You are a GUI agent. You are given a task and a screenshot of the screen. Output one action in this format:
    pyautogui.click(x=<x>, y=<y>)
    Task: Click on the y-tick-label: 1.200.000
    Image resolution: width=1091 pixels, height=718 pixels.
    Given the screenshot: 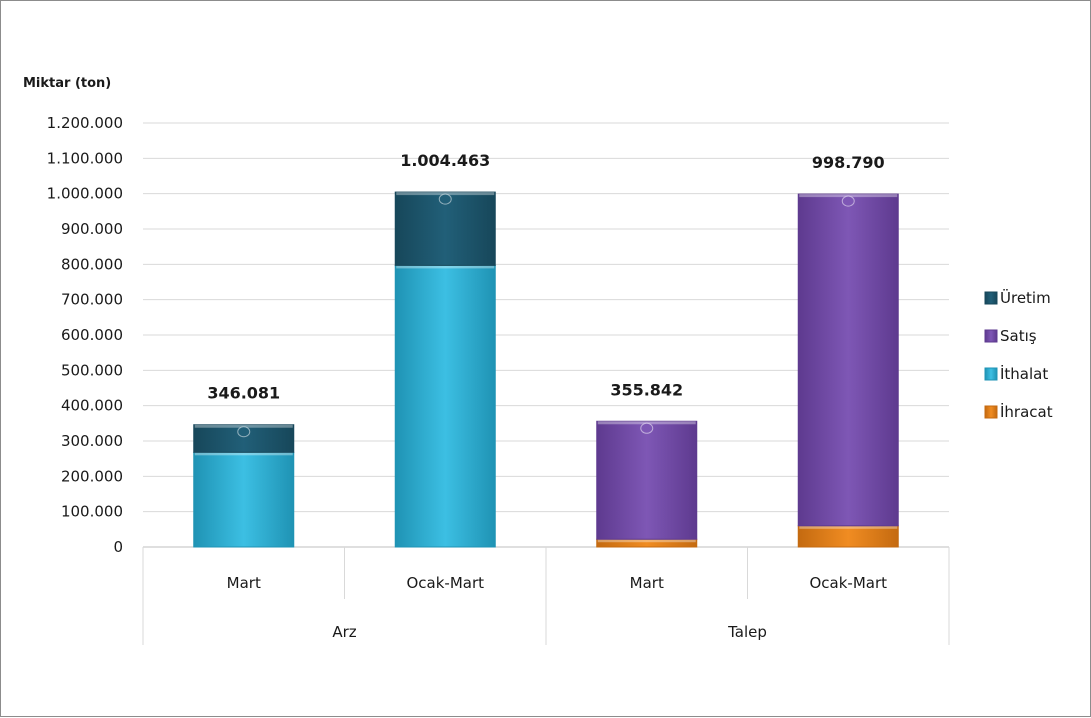 What is the action you would take?
    pyautogui.click(x=85, y=123)
    